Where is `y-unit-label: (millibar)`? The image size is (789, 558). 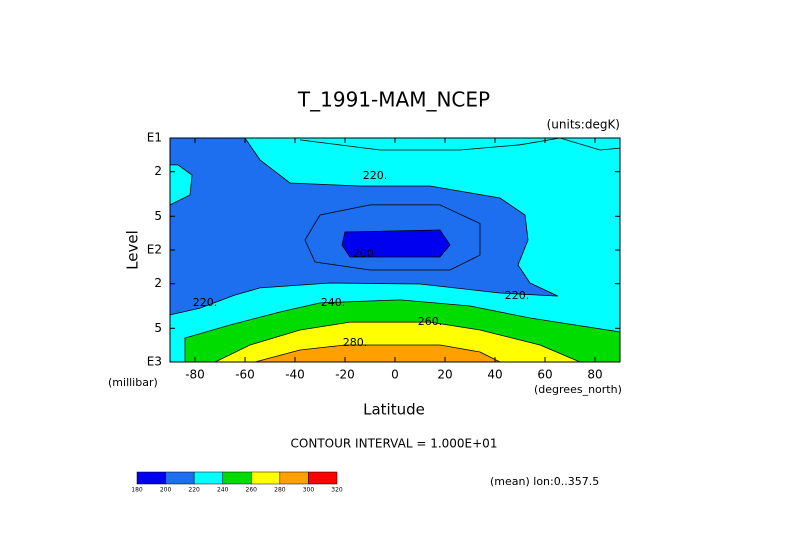 y-unit-label: (millibar) is located at coordinates (133, 382).